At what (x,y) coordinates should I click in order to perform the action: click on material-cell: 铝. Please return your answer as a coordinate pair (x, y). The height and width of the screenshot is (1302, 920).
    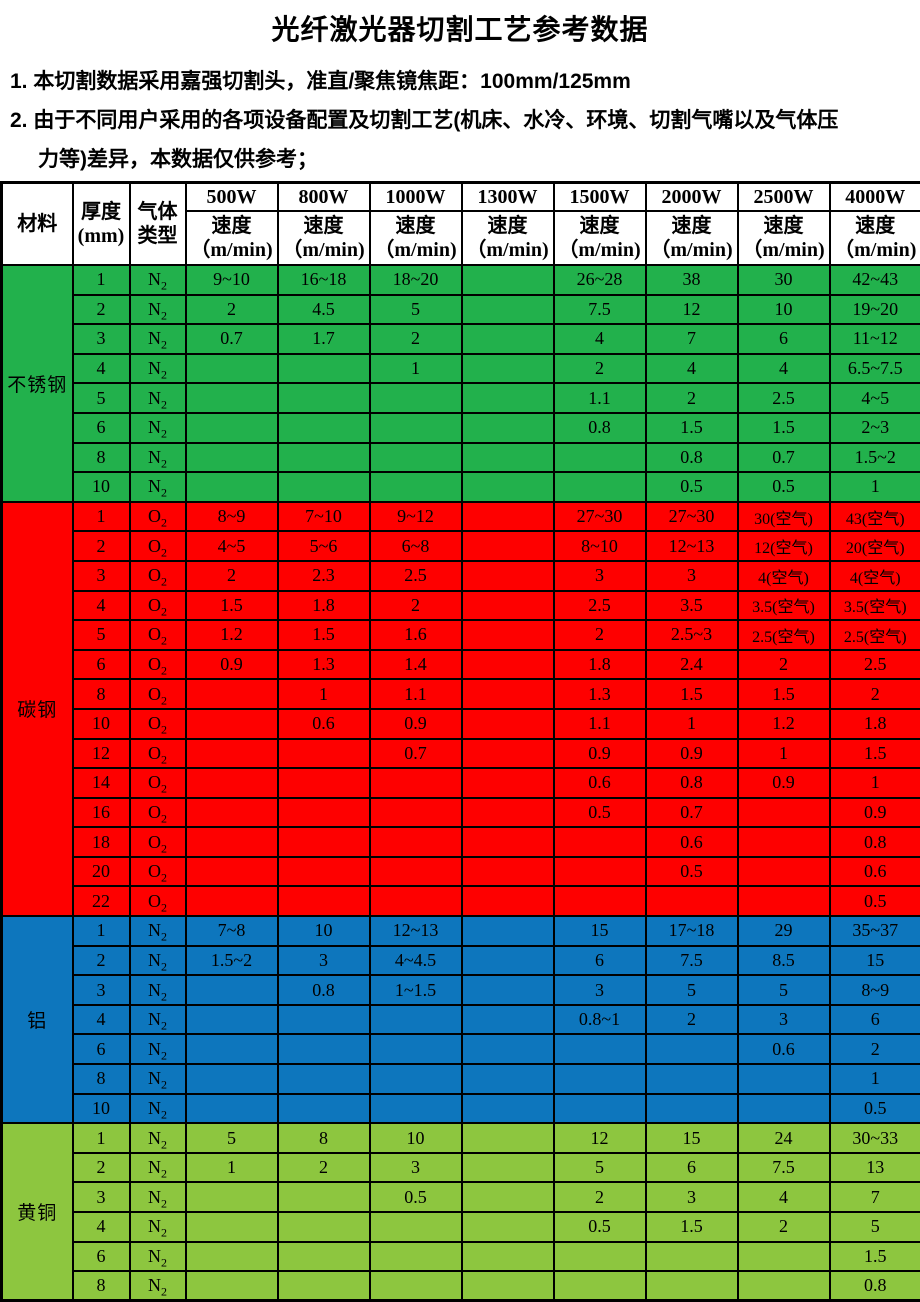
    Looking at the image, I should click on (37, 1019).